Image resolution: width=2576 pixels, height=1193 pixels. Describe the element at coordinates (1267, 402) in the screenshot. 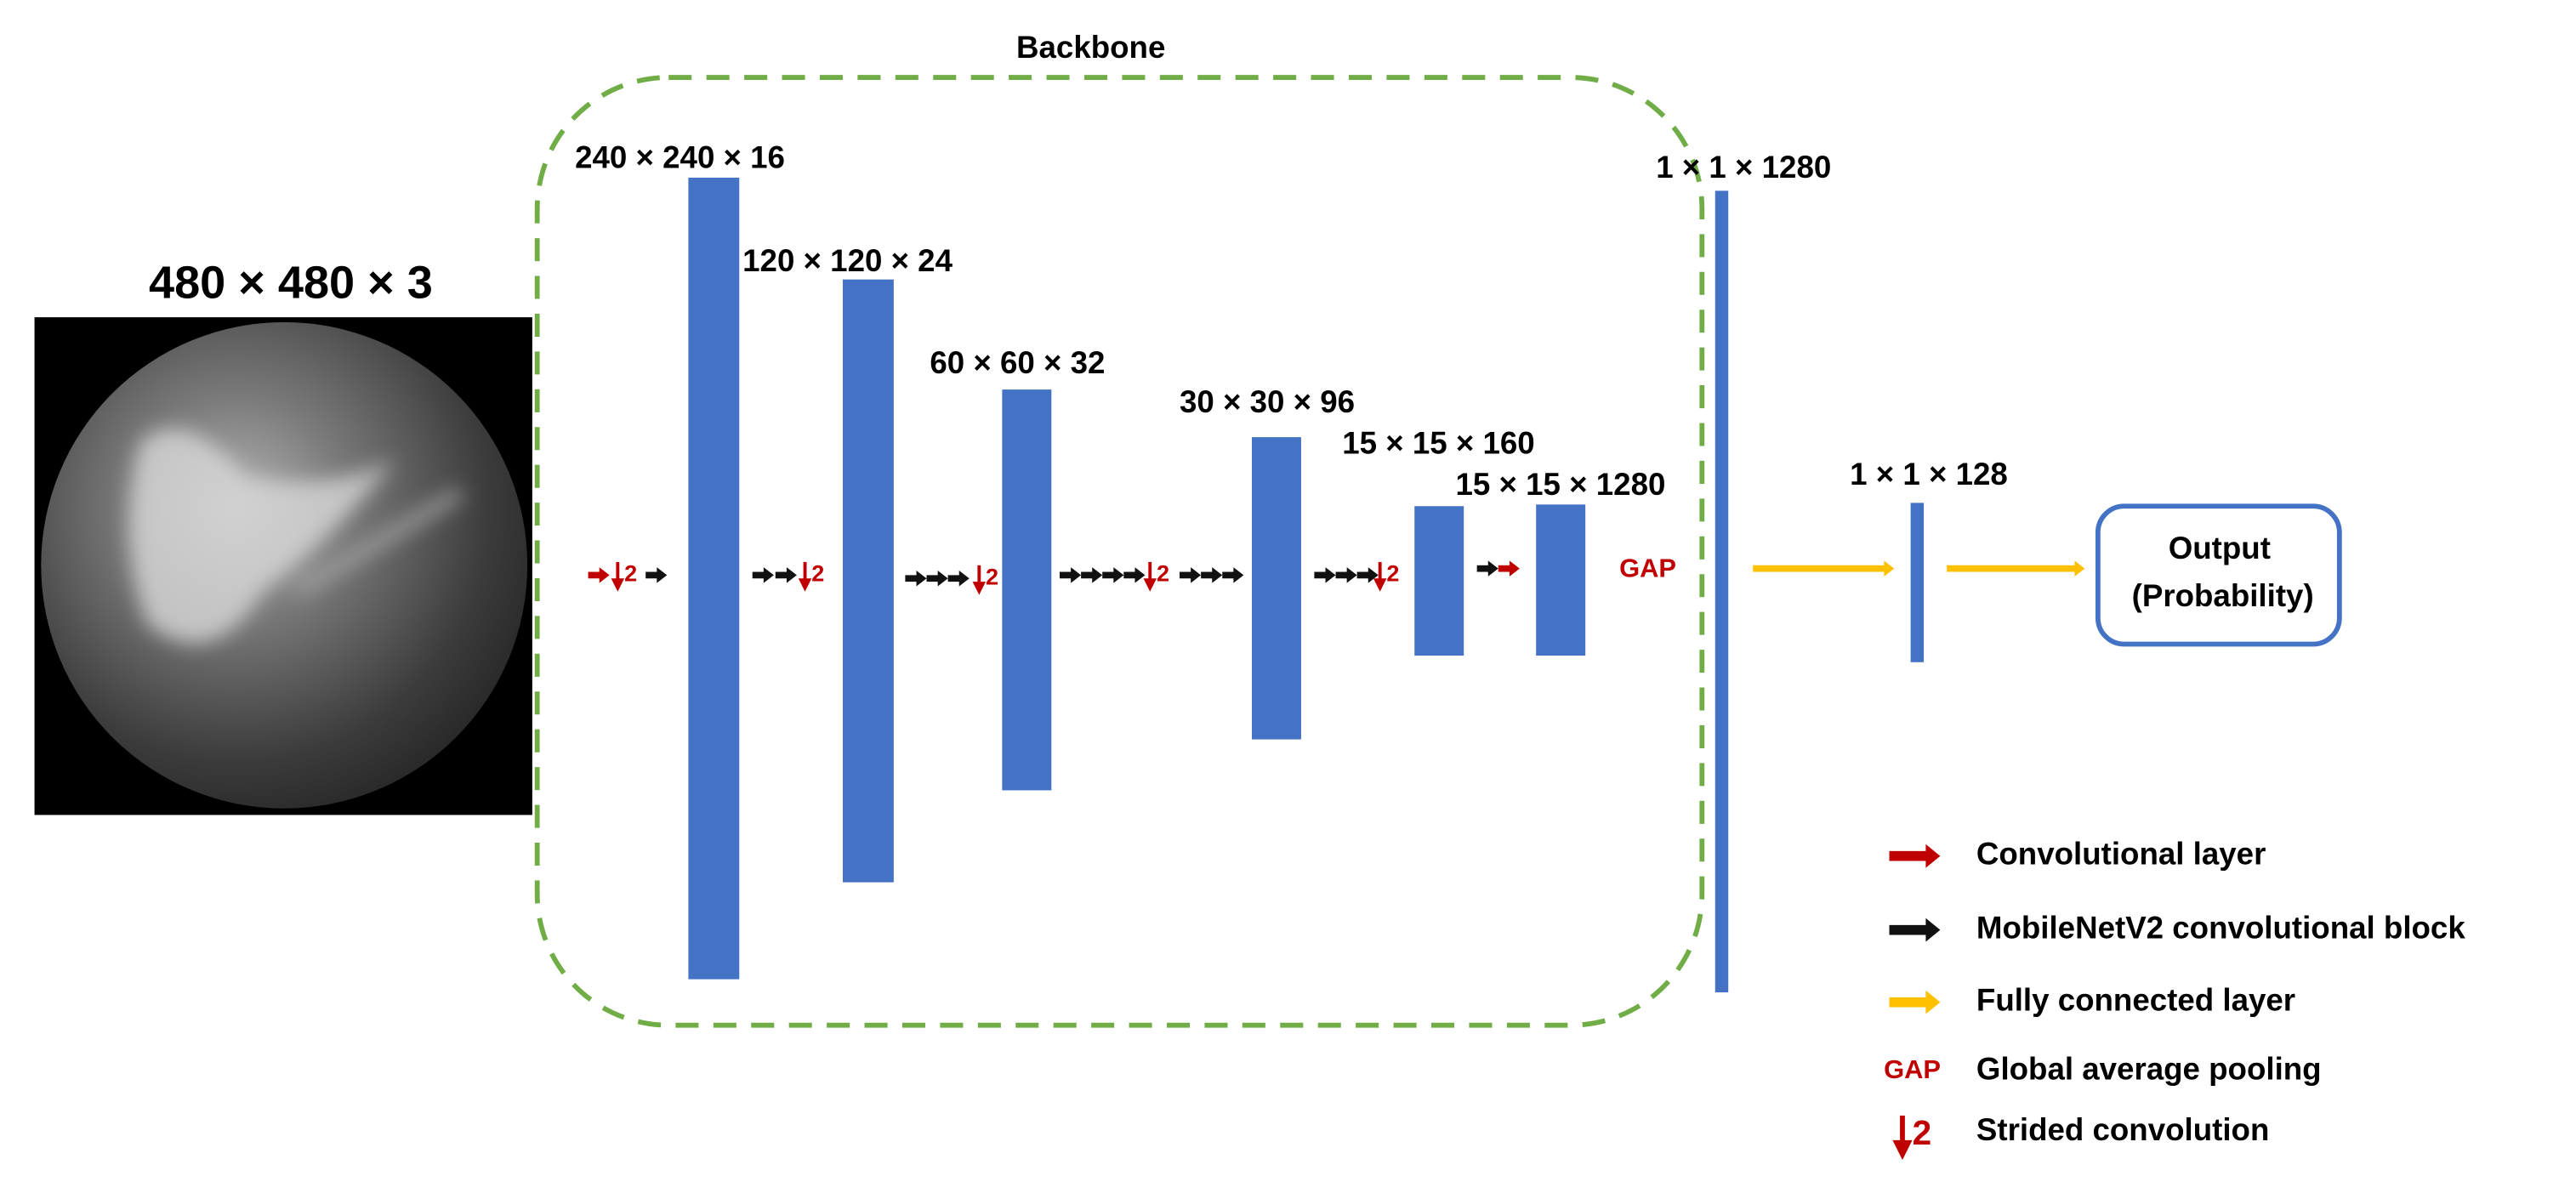

I see `layer-label: 30 × 30 × 96` at that location.